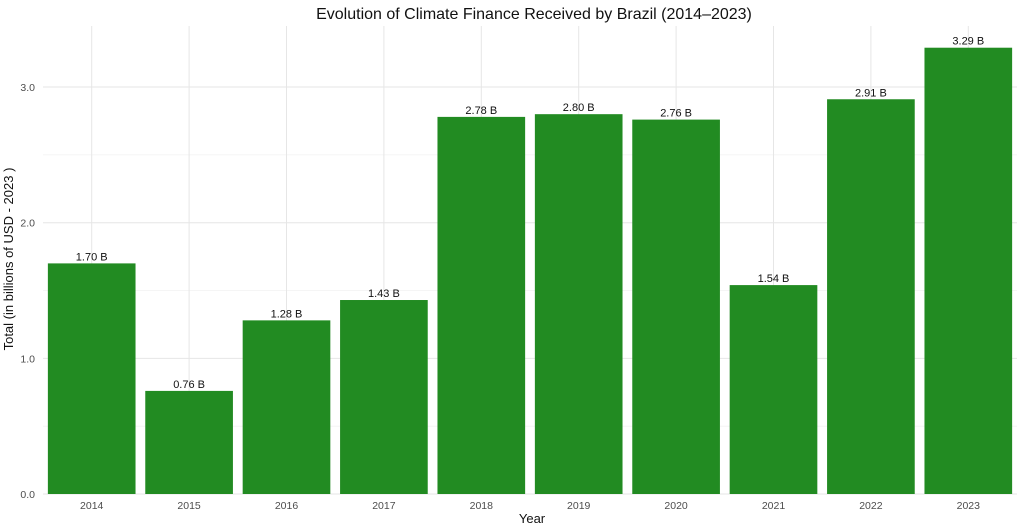  I want to click on data-label: 2.76 B, so click(676, 114).